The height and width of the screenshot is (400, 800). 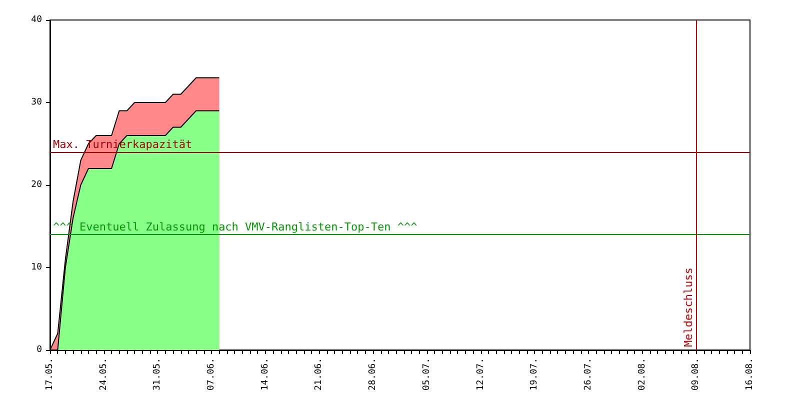 I want to click on x-tick-label: 16.08., so click(x=750, y=374).